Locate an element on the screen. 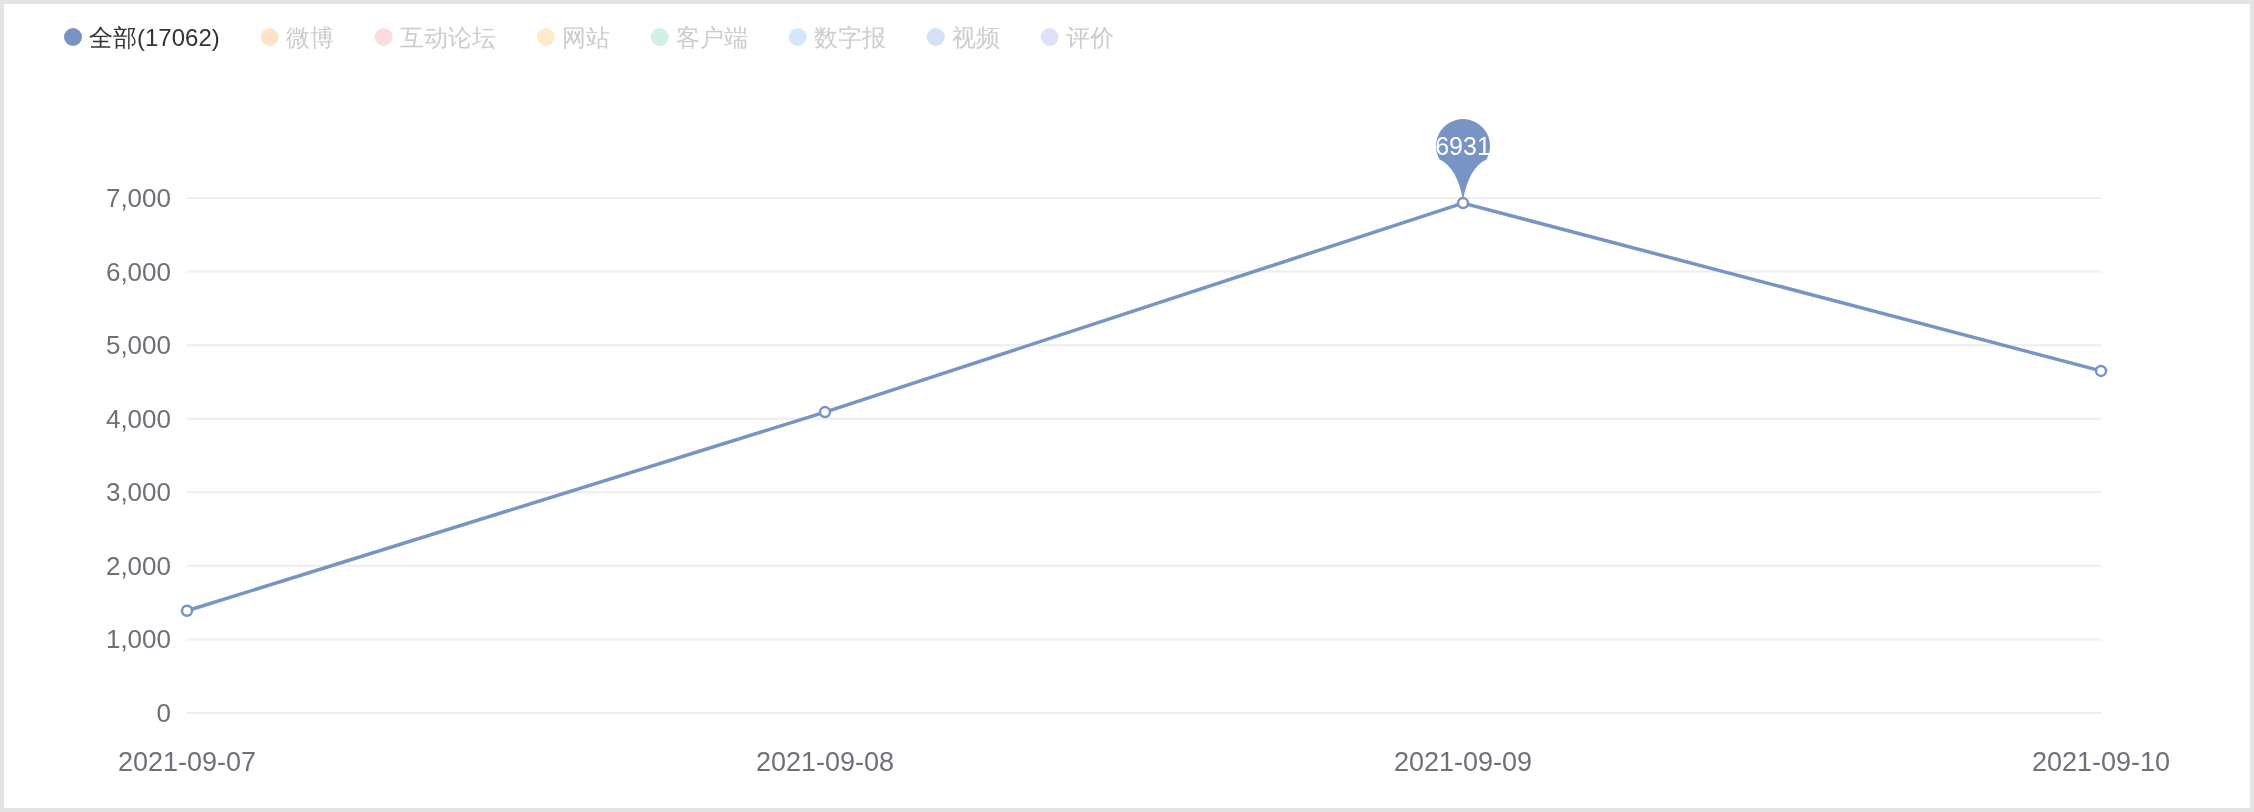  y-tick-label: 2,000 is located at coordinates (138, 565).